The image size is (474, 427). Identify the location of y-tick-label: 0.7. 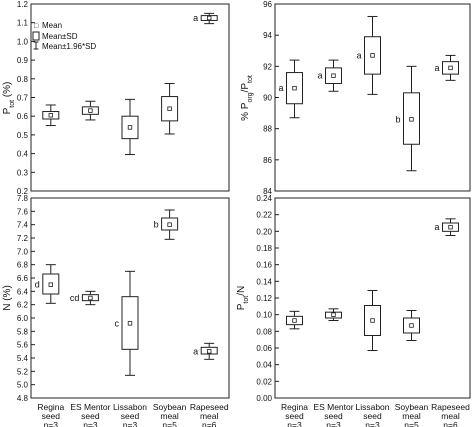
(23, 98).